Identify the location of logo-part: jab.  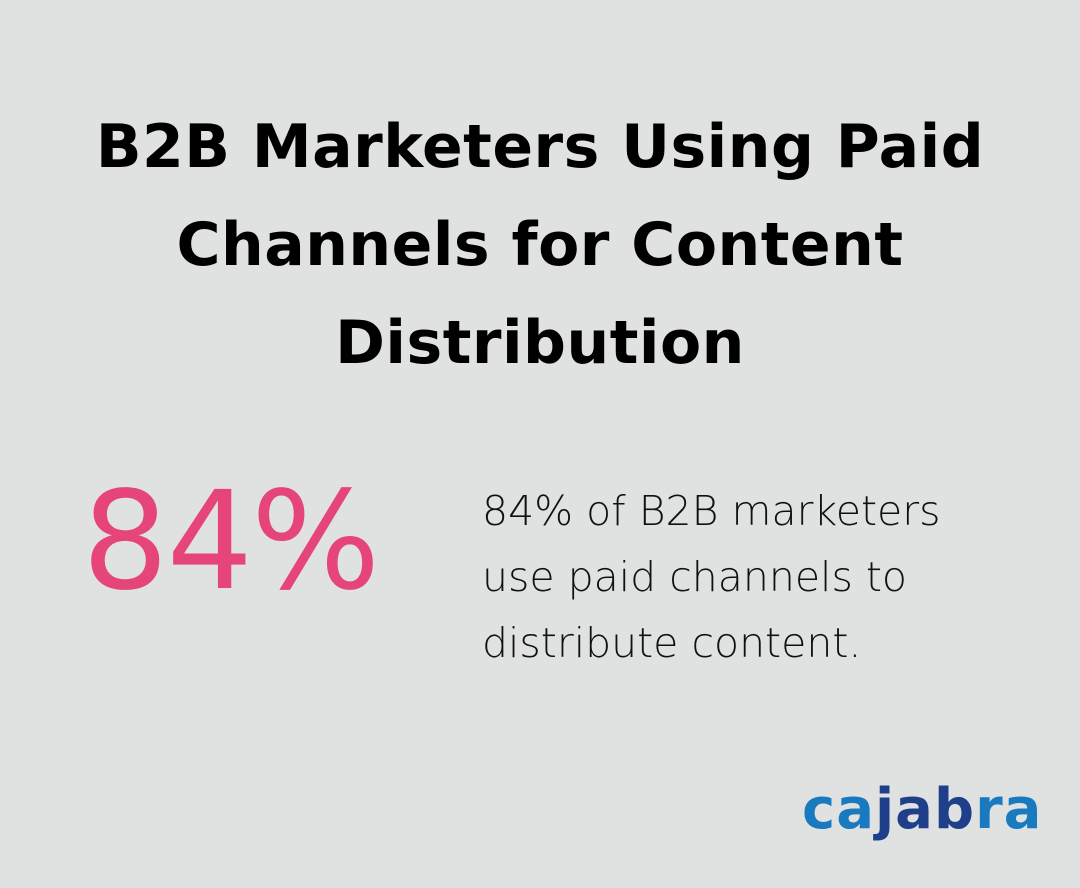
(925, 809).